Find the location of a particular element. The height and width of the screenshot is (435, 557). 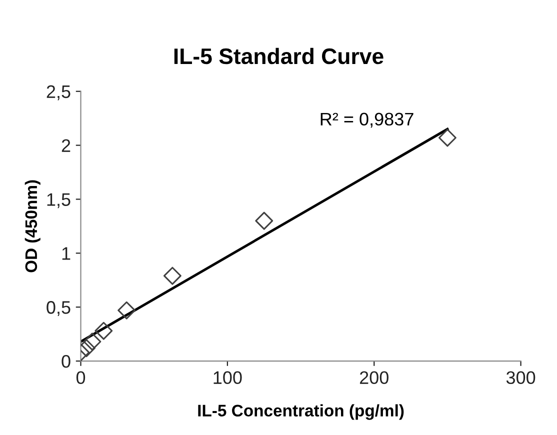

y-axis-title: OD (450nm) is located at coordinates (32, 226).